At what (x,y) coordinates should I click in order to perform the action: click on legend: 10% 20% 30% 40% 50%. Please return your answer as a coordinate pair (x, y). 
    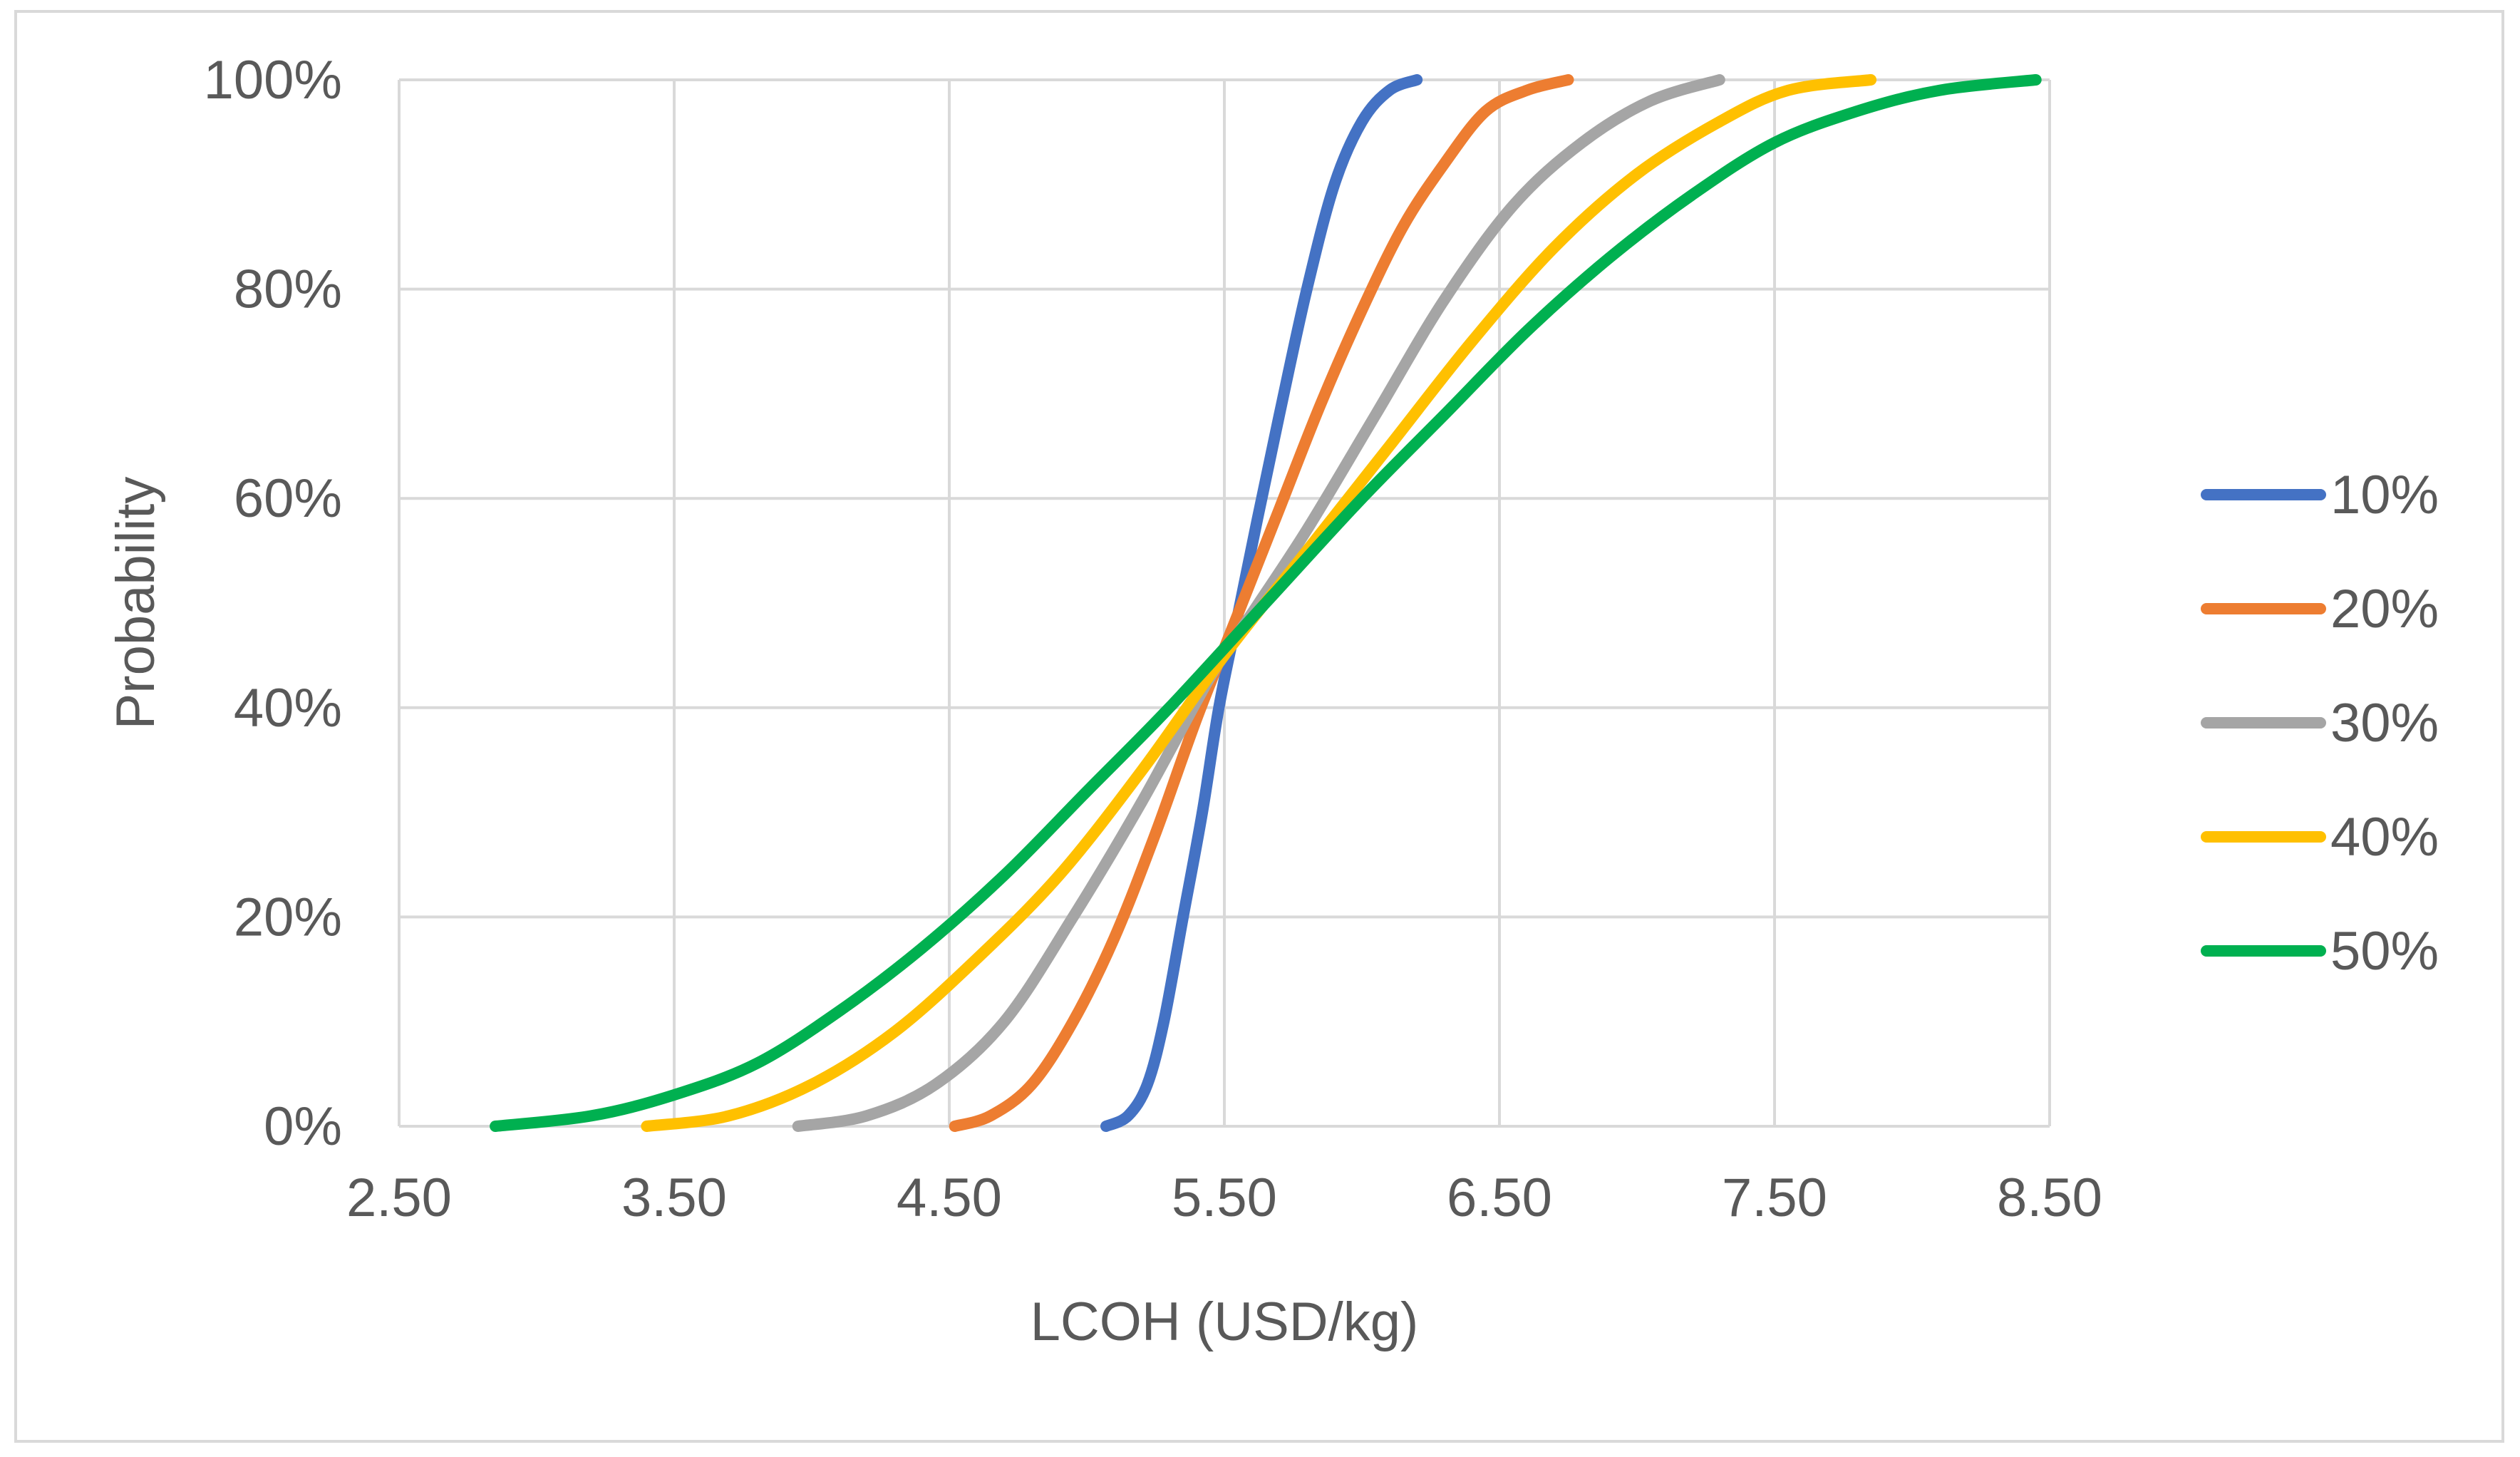
    Looking at the image, I should click on (2320, 723).